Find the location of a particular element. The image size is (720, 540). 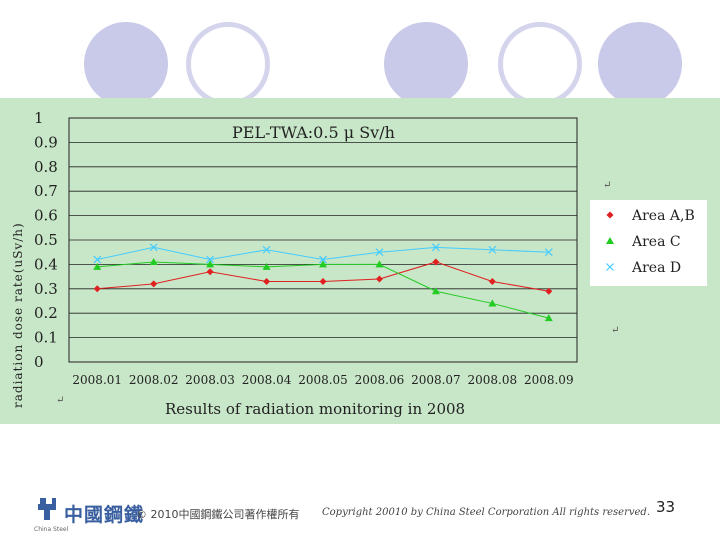

x-tick-label: 2008.01 is located at coordinates (97, 380).